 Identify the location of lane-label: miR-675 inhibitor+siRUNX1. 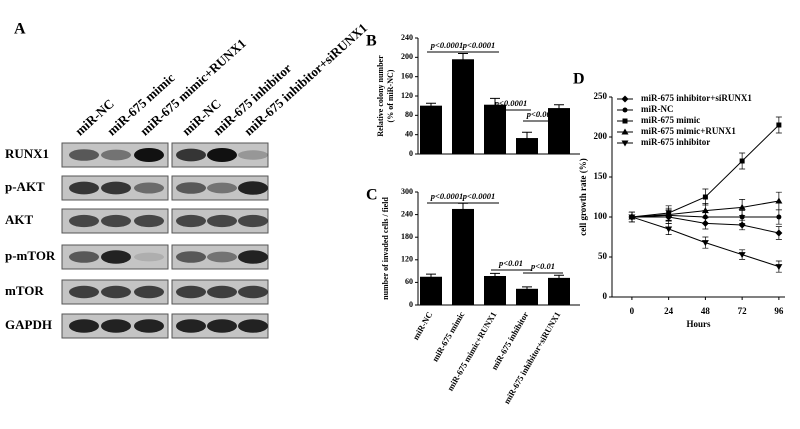
(305, 79).